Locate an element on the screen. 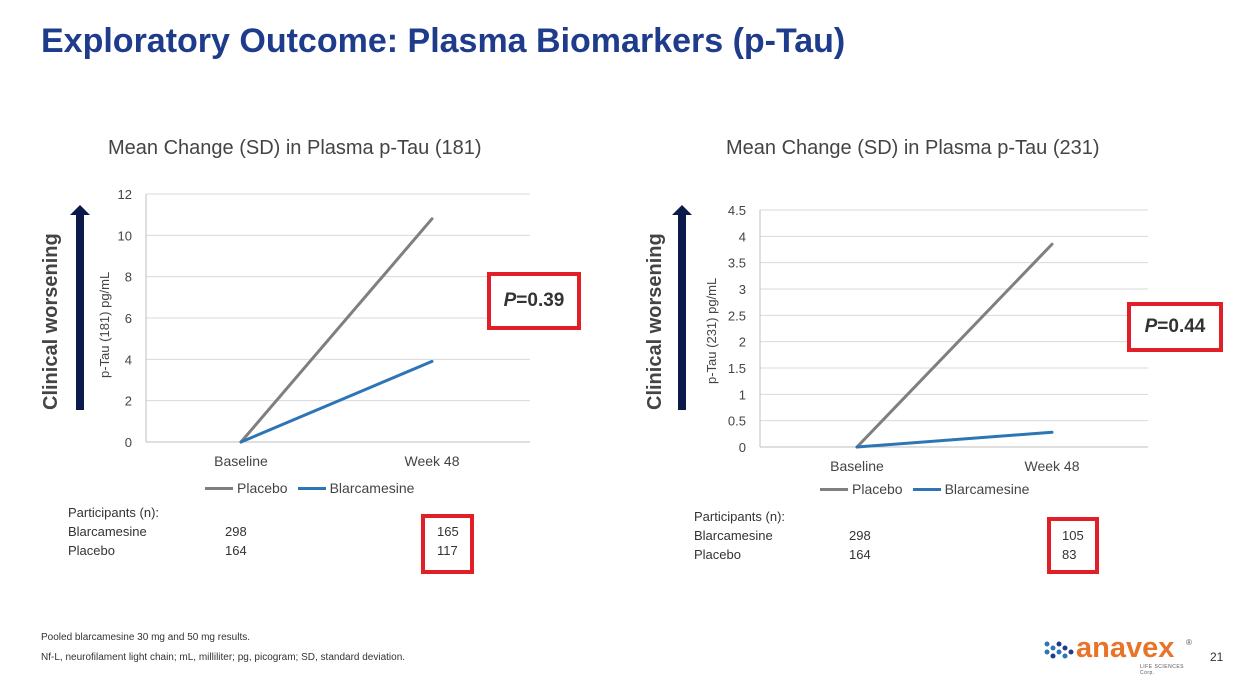  participant-week48: 117 is located at coordinates (447, 550).